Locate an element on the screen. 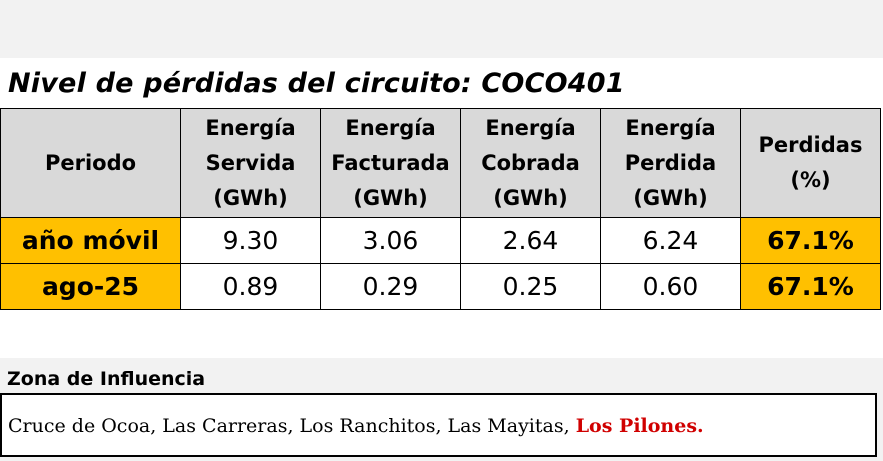  header-energia-facturada: Energía Facturada (GWh) is located at coordinates (390, 163).